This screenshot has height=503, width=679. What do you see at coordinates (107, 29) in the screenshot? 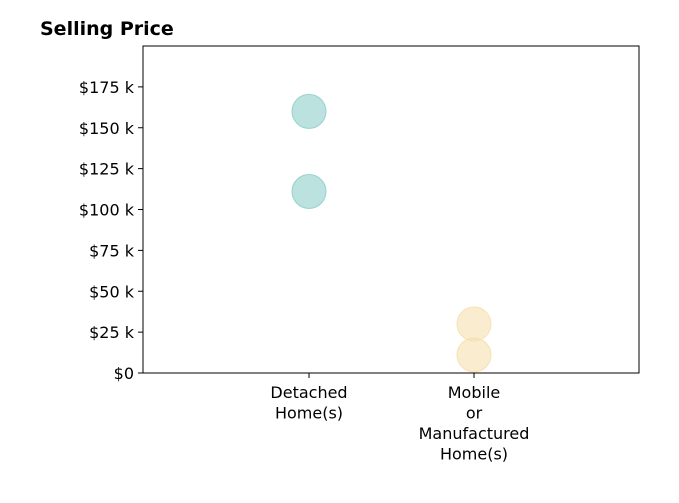
I see `chart-title: Selling Price` at bounding box center [107, 29].